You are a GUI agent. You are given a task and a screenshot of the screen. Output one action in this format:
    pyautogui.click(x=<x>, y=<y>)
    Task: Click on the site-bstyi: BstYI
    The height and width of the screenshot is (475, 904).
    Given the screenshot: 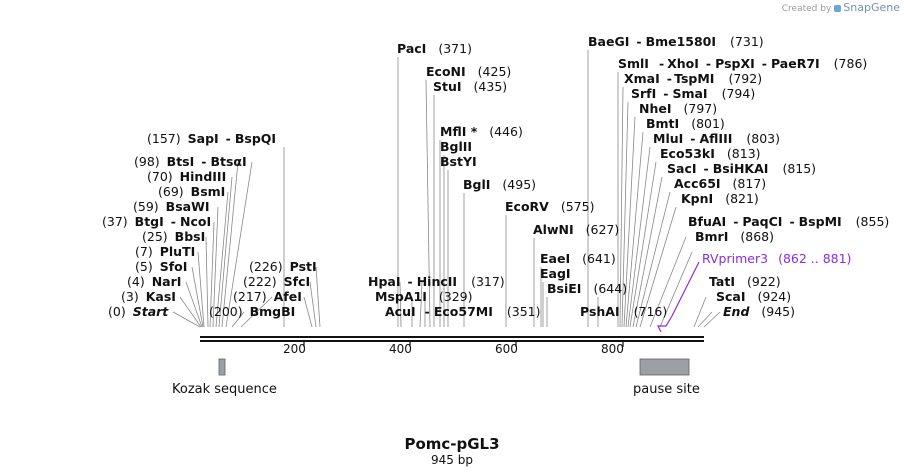 What is the action you would take?
    pyautogui.click(x=458, y=161)
    